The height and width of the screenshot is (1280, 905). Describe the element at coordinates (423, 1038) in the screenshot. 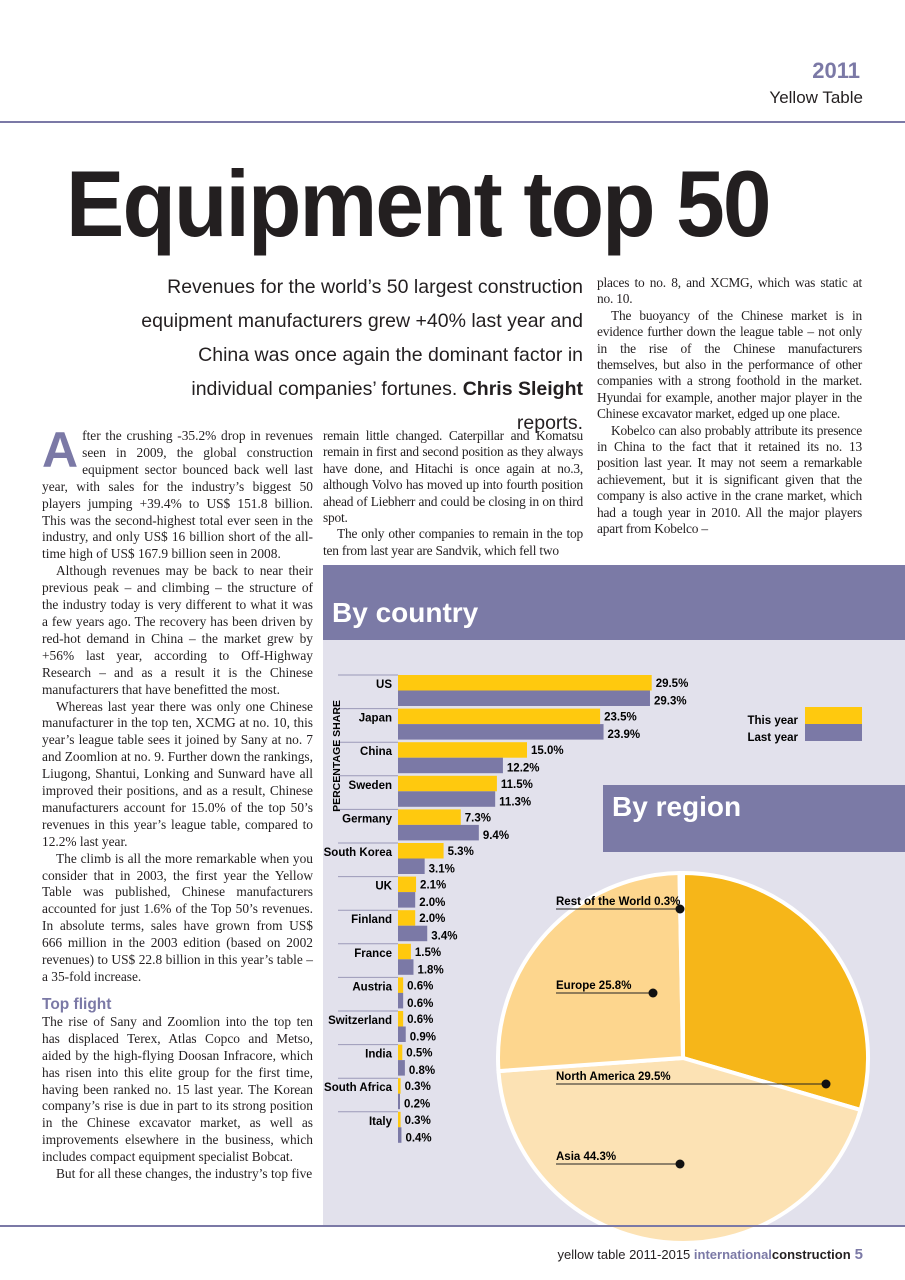

I see `data-label: 0.9%` at that location.